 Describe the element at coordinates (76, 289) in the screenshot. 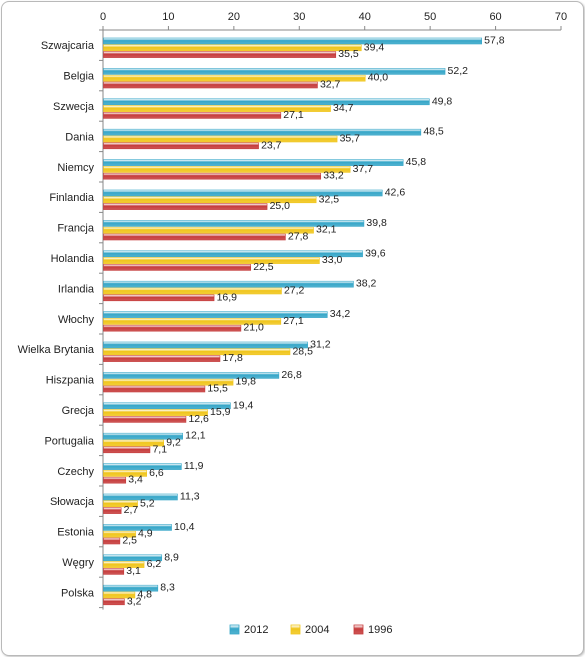

I see `category-label: Irlandia` at that location.